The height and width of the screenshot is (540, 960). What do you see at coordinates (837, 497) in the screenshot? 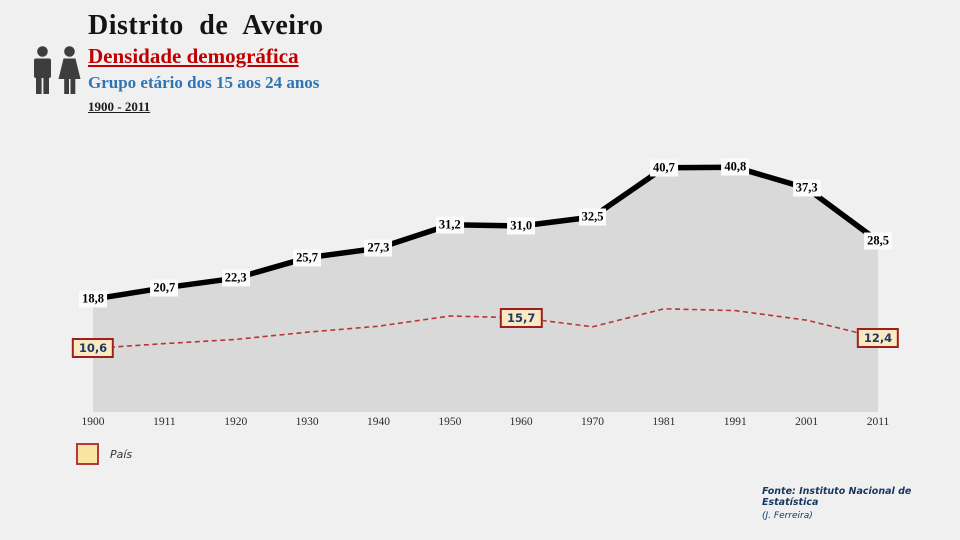
I see `source-line: Fonte: Instituto Nacional de Estatística` at bounding box center [837, 497].